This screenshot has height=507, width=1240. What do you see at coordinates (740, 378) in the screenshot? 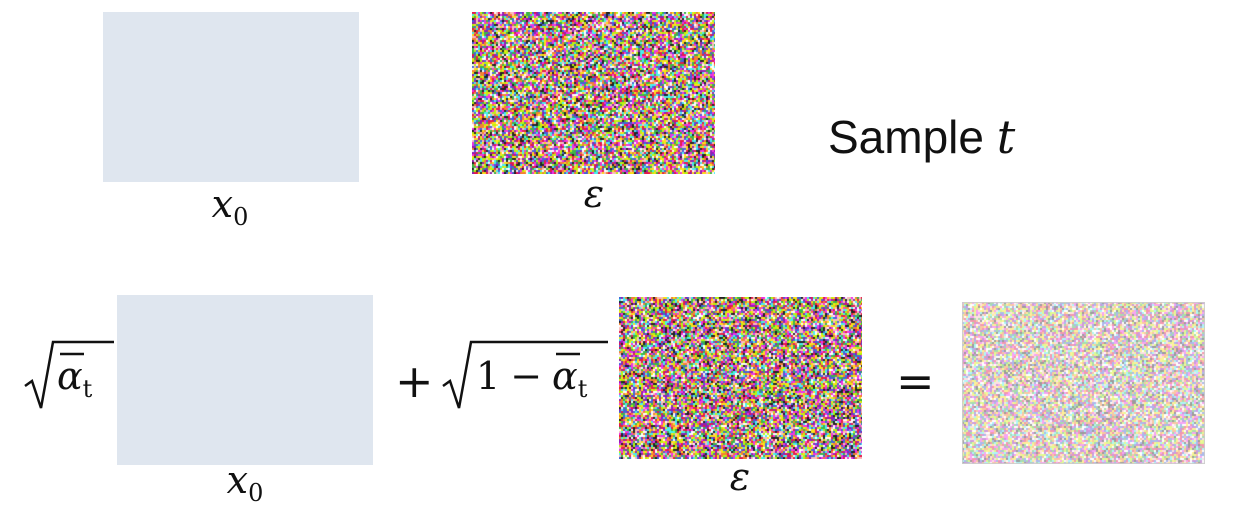
I see `noise-image-bottom` at bounding box center [740, 378].